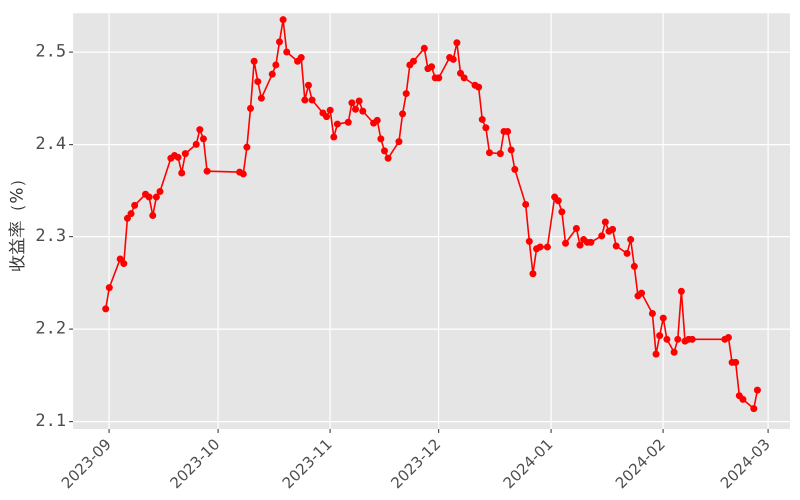  I want to click on y-tick-label: 2.2, so click(50, 328).